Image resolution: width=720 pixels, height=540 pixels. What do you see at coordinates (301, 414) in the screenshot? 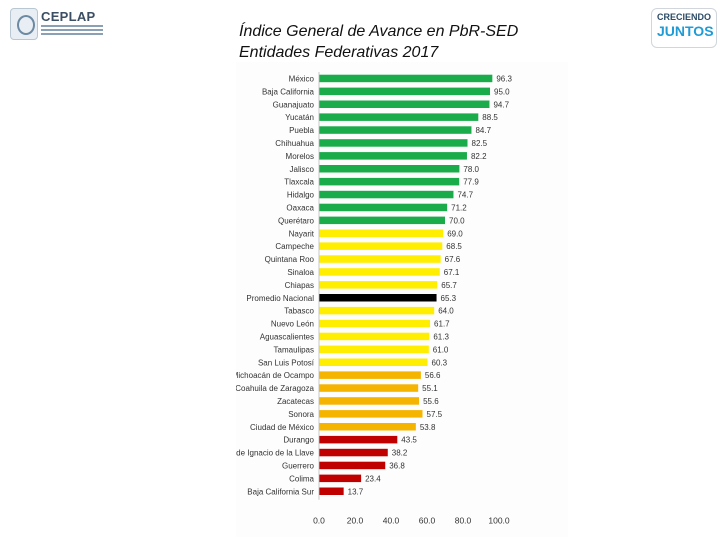
I see `category-label: Sonora` at bounding box center [301, 414].